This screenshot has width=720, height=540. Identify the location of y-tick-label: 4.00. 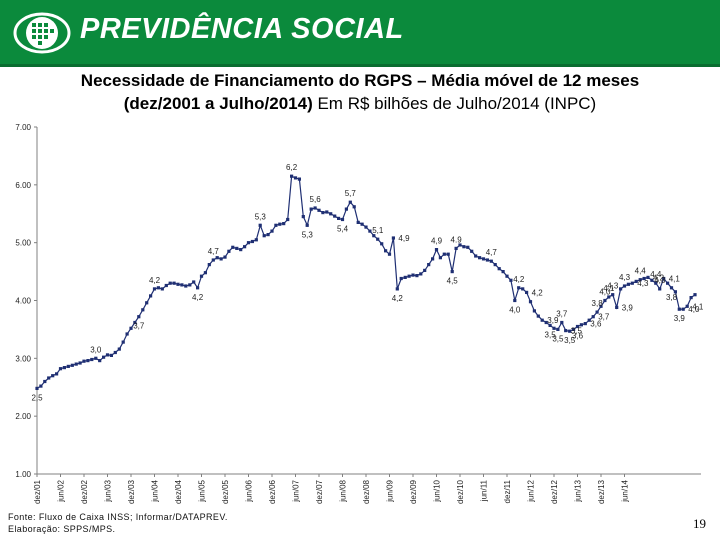
(23, 301).